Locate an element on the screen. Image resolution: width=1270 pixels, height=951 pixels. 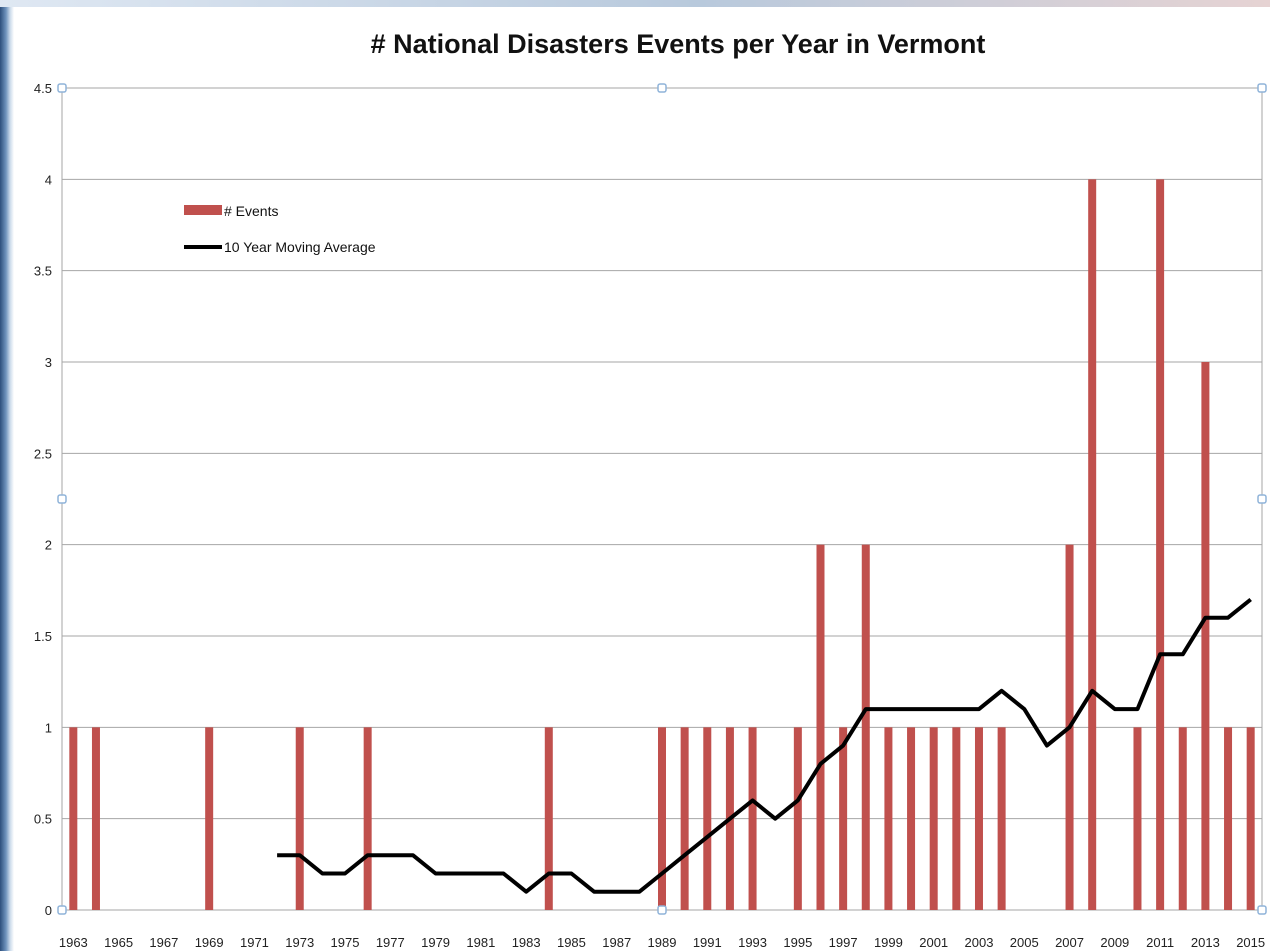
y-axis-ticks: 0 0.5 1 1.5 2 2.5 3 3.5 4 4.5 is located at coordinates (43, 499).